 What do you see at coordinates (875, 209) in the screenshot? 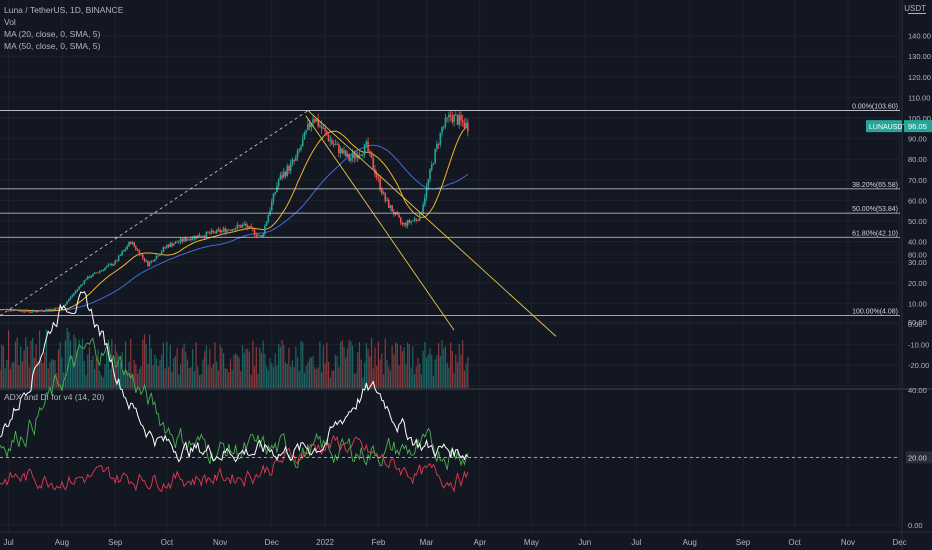
I see `fib-level-label: 50.00%(53.84)` at bounding box center [875, 209].